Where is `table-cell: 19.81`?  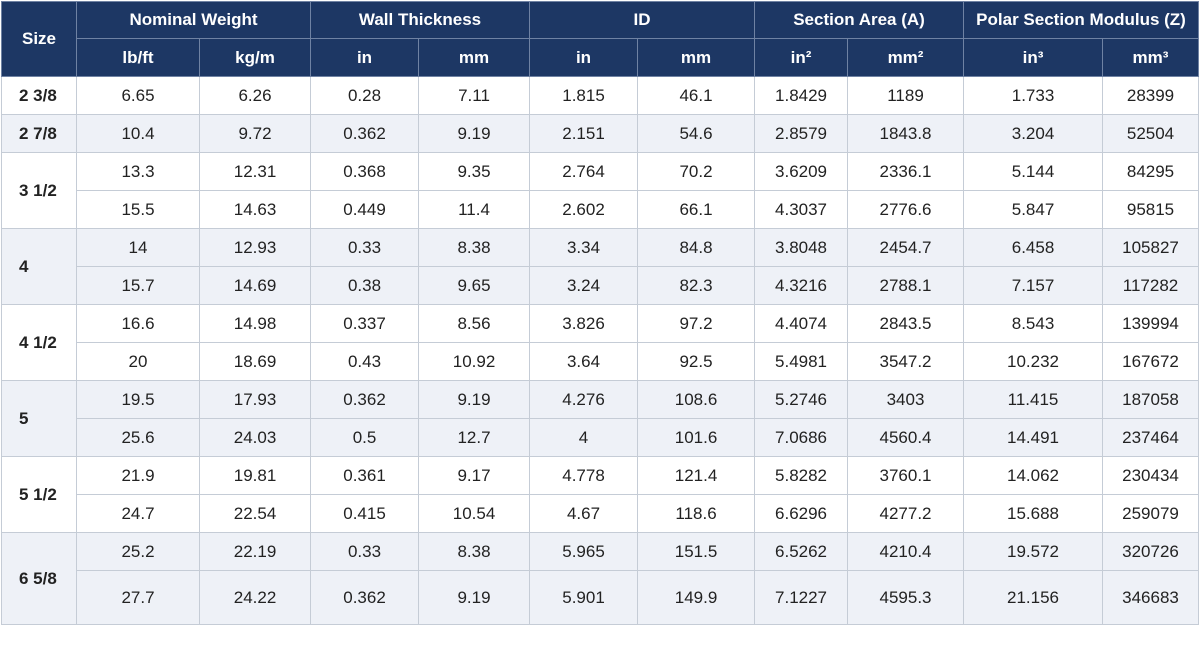
table-cell: 19.81 is located at coordinates (255, 475).